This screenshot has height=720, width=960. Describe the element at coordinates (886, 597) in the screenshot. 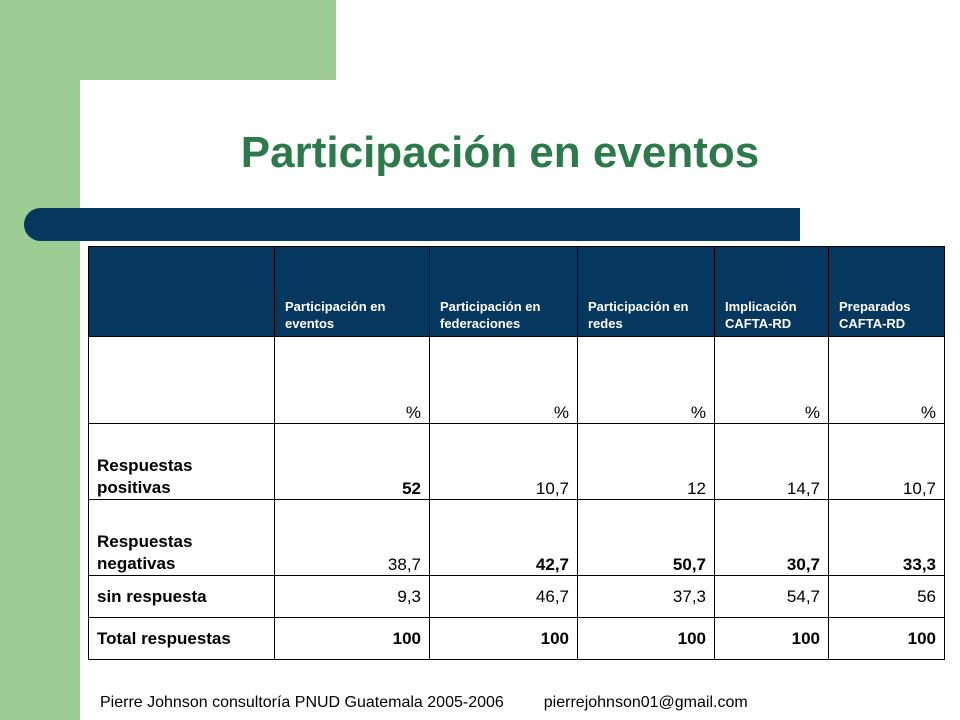

I see `table-cell: 56` at that location.